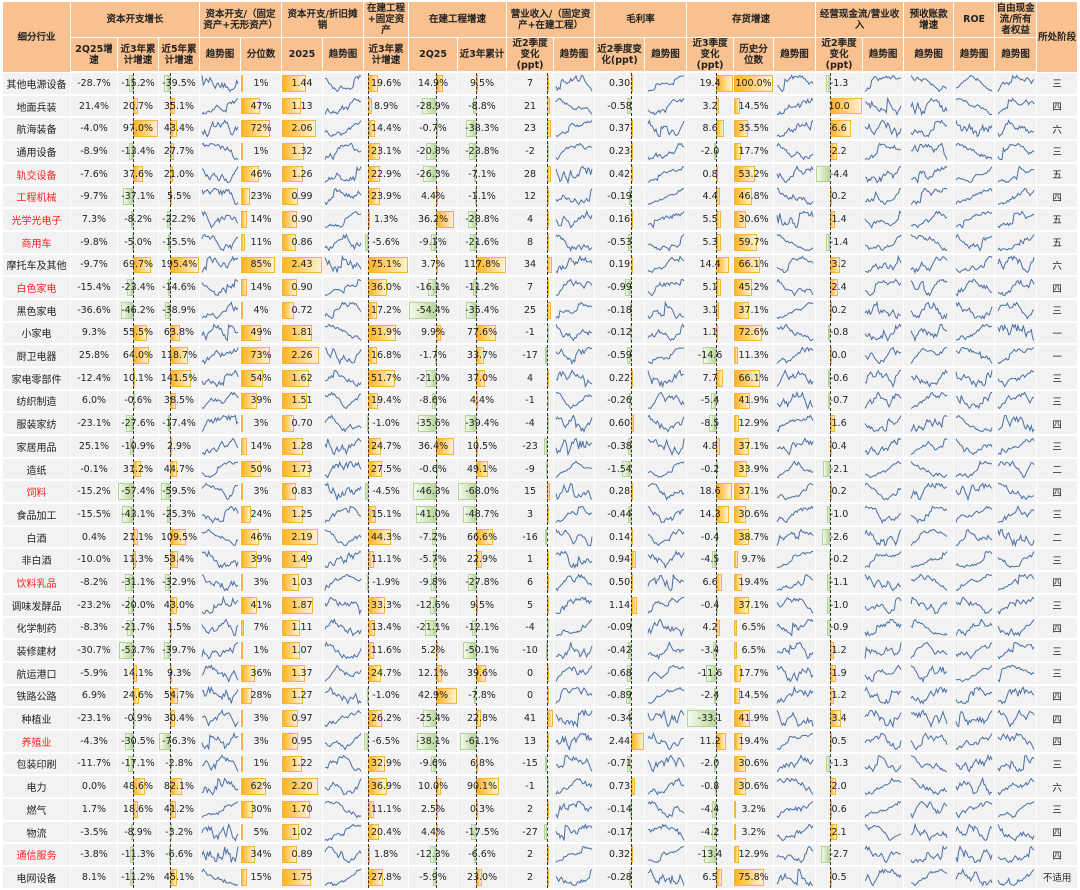 Image resolution: width=1080 pixels, height=890 pixels. What do you see at coordinates (37, 787) in the screenshot?
I see `industry-name-cell: 电力` at bounding box center [37, 787].